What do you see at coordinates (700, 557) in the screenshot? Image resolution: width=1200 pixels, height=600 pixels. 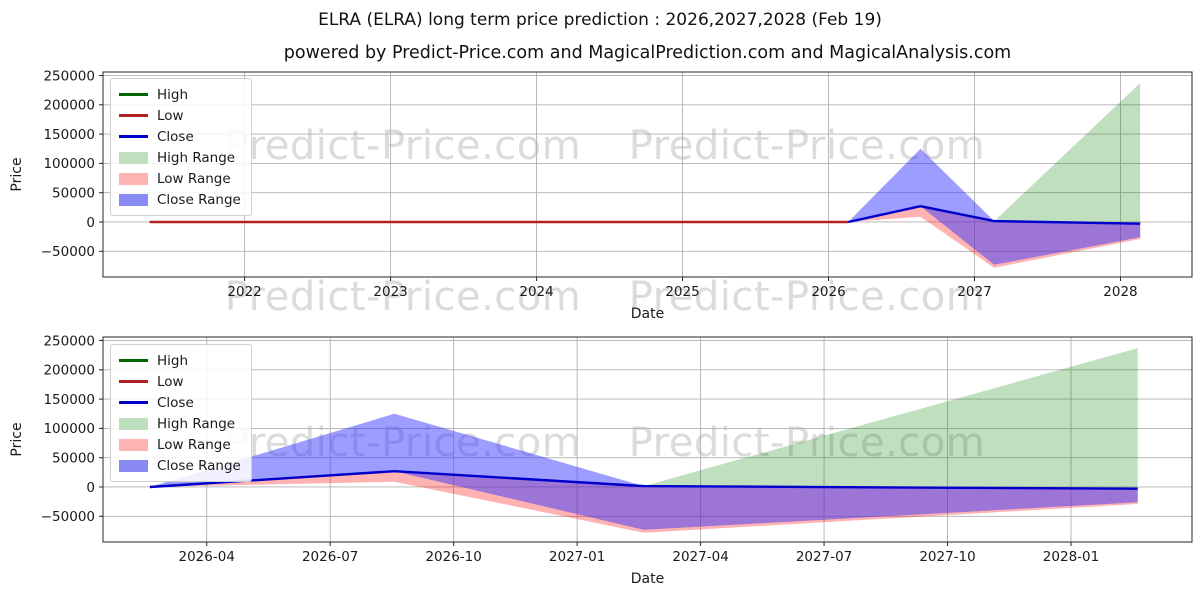 I see `x-tick-label: 2027-04` at bounding box center [700, 557].